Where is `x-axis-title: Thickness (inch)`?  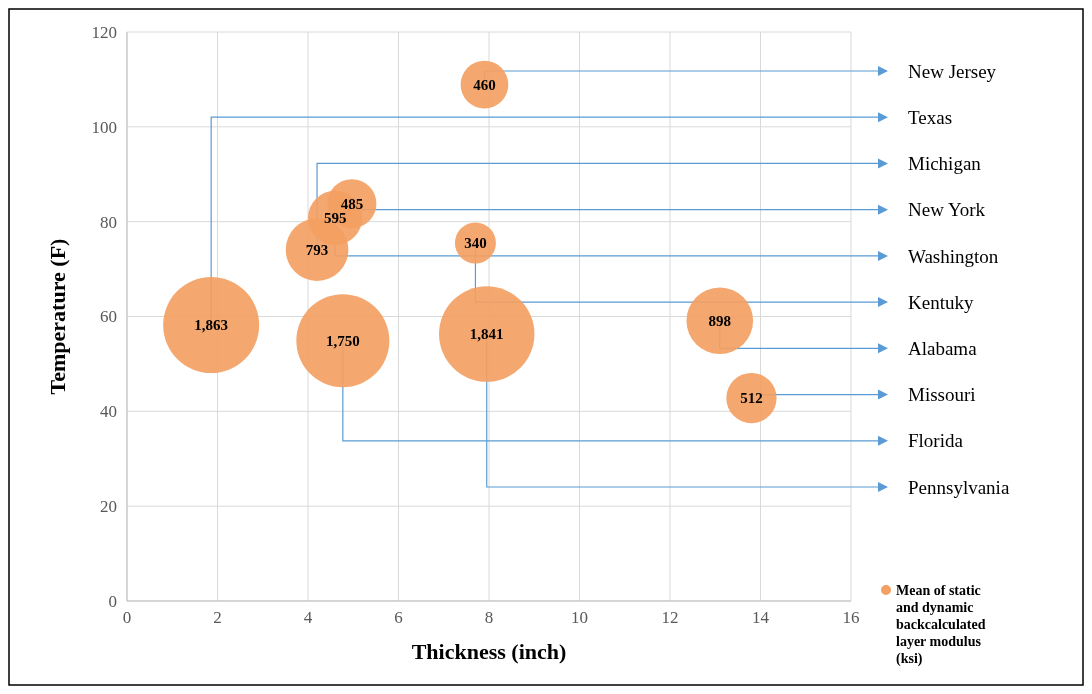 x-axis-title: Thickness (inch) is located at coordinates (489, 651).